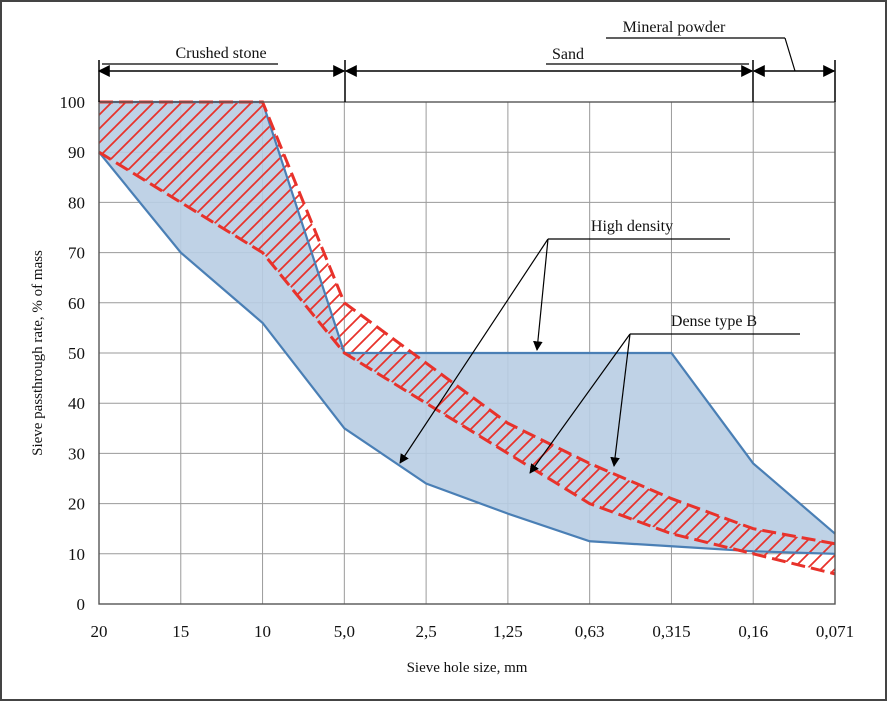  Describe the element at coordinates (590, 631) in the screenshot. I see `x-tick-label: 0,63` at that location.